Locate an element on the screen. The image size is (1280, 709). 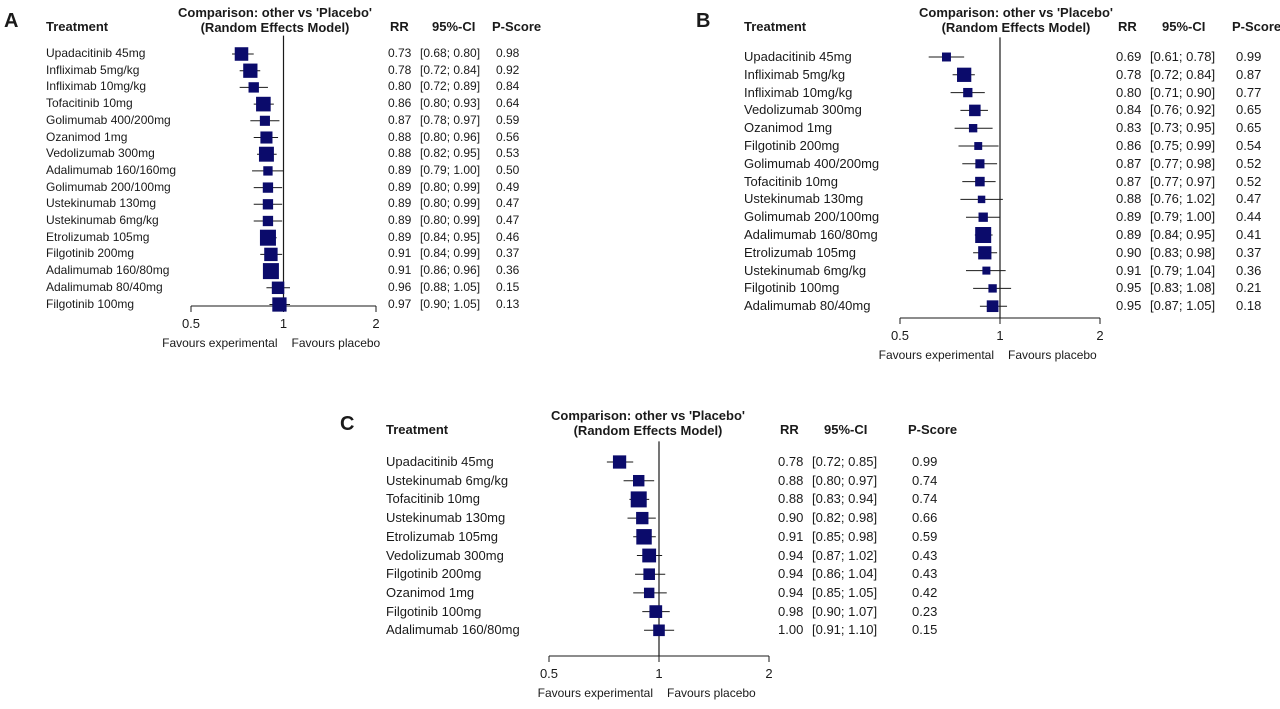
pscore-value: 0.44 is located at coordinates (1249, 217).